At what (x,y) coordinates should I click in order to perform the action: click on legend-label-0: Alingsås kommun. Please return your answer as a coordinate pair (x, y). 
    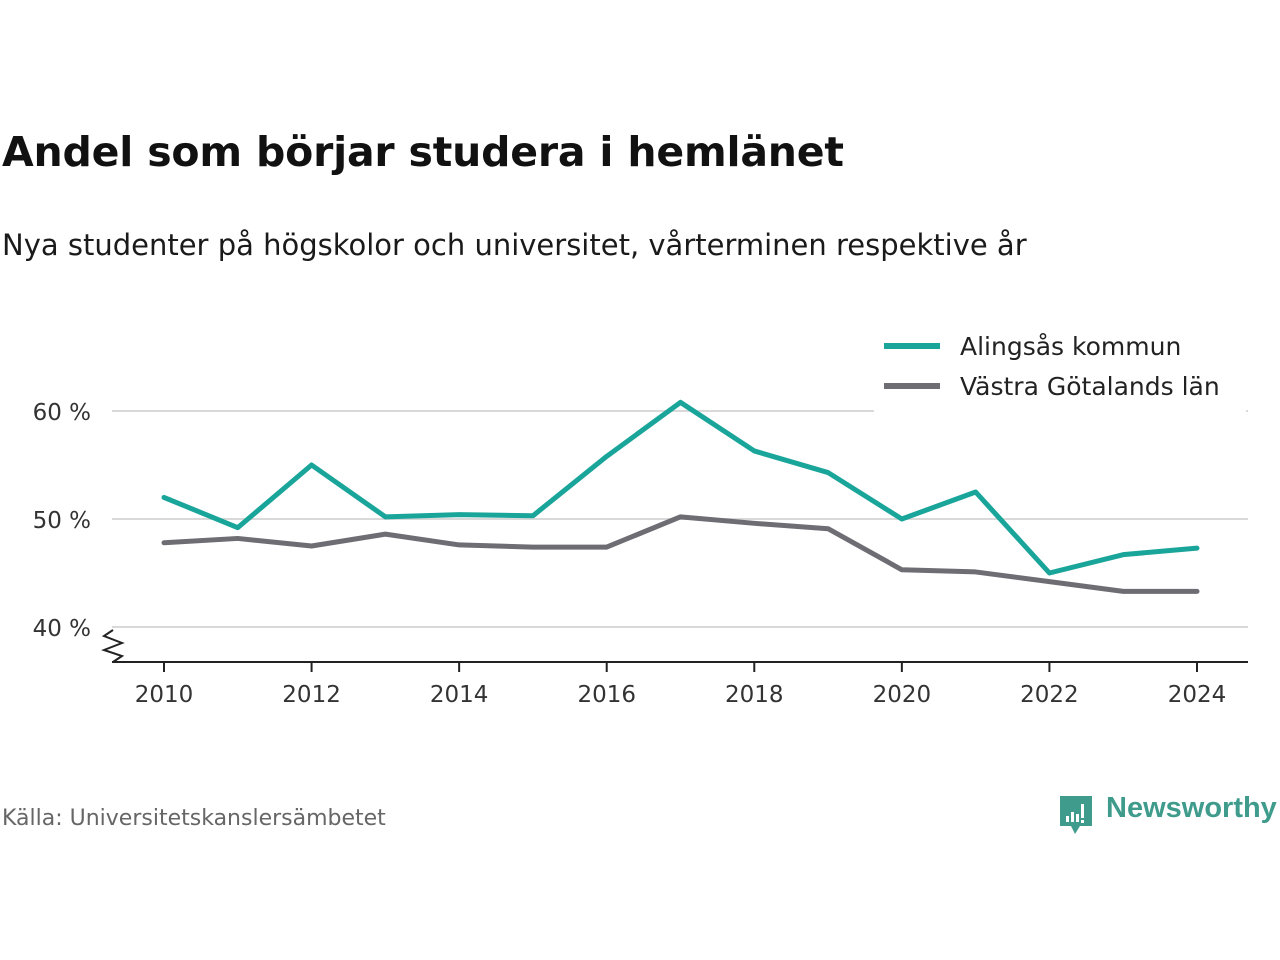
    Looking at the image, I should click on (1070, 346).